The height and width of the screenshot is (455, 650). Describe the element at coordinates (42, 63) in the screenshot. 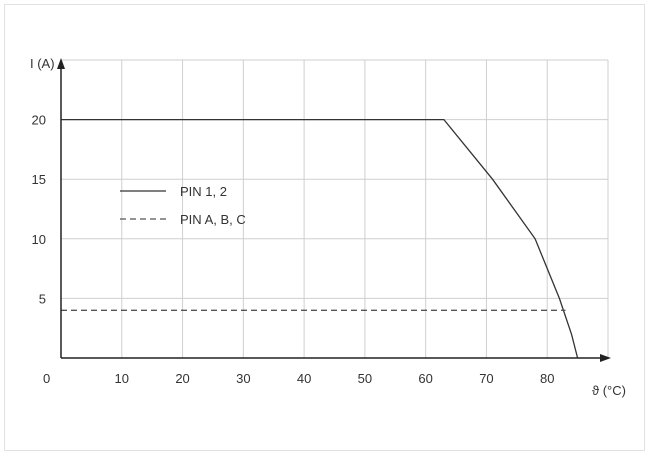

I see `y-axis-label: I (A)` at that location.